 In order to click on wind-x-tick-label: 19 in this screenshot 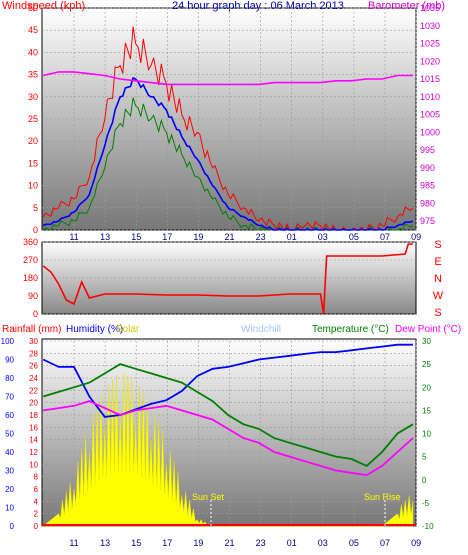, I will do `click(198, 237)`.